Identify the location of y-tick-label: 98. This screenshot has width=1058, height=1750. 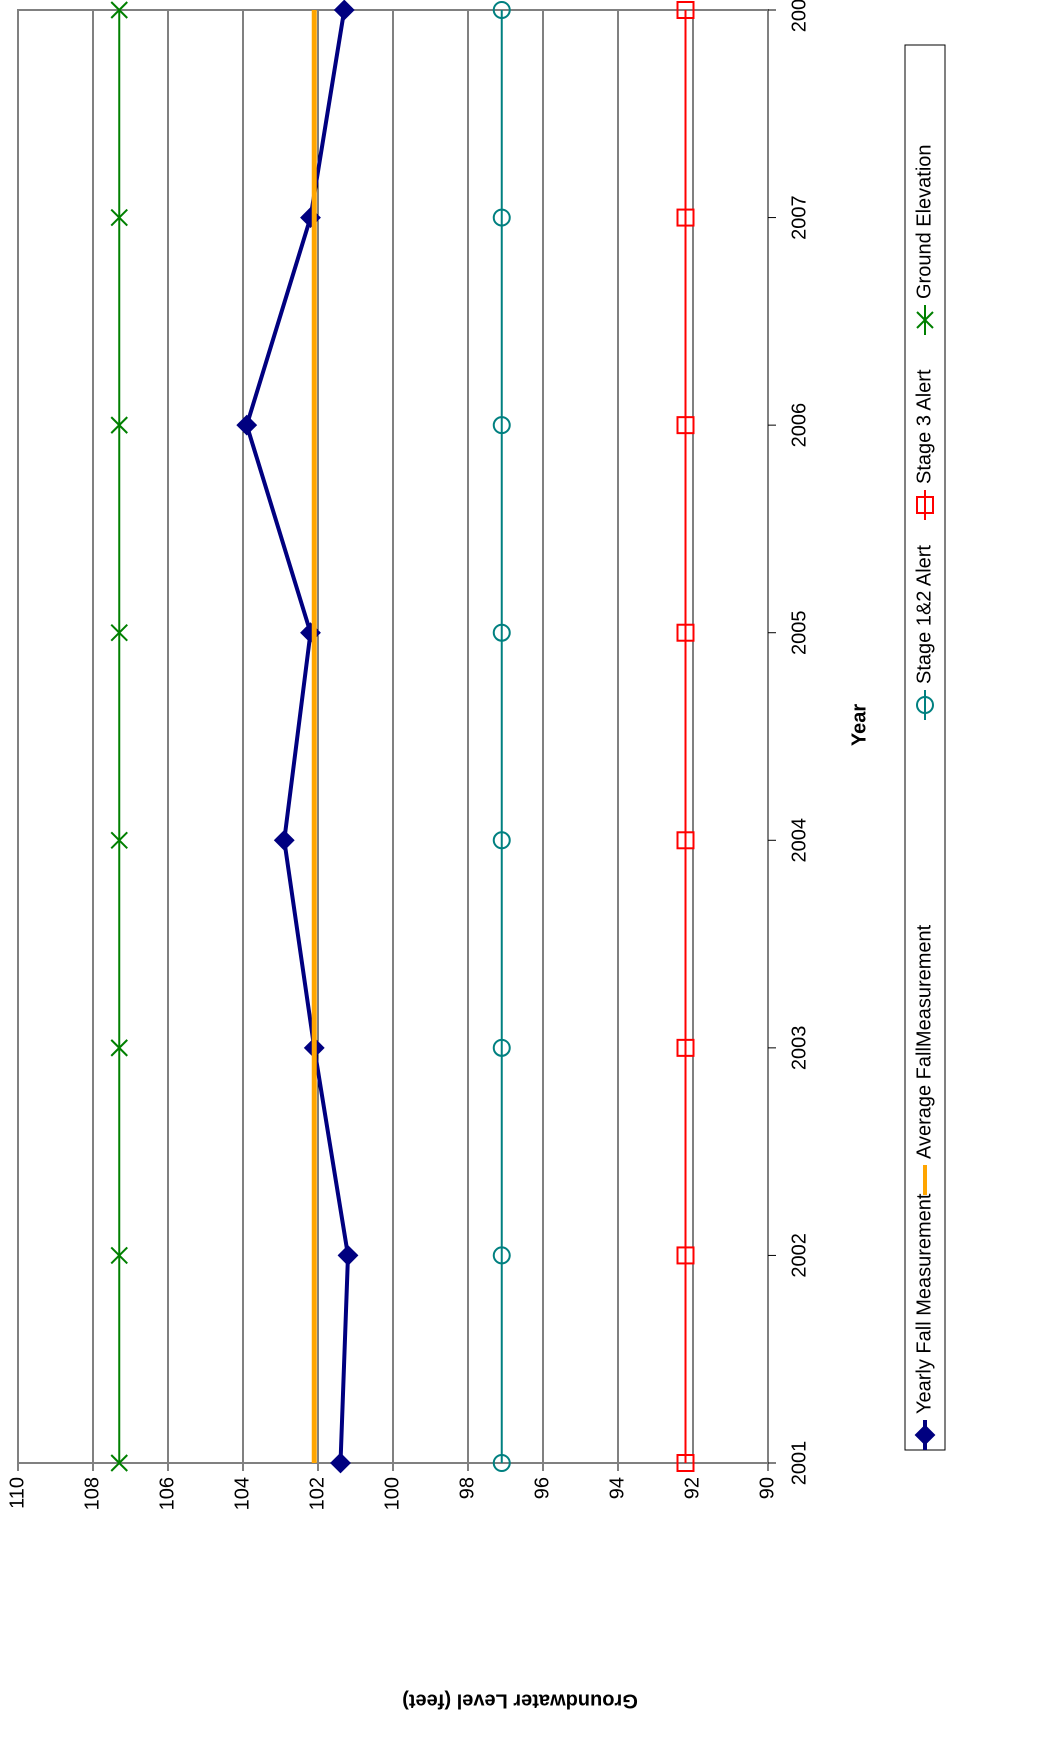
(467, 1488).